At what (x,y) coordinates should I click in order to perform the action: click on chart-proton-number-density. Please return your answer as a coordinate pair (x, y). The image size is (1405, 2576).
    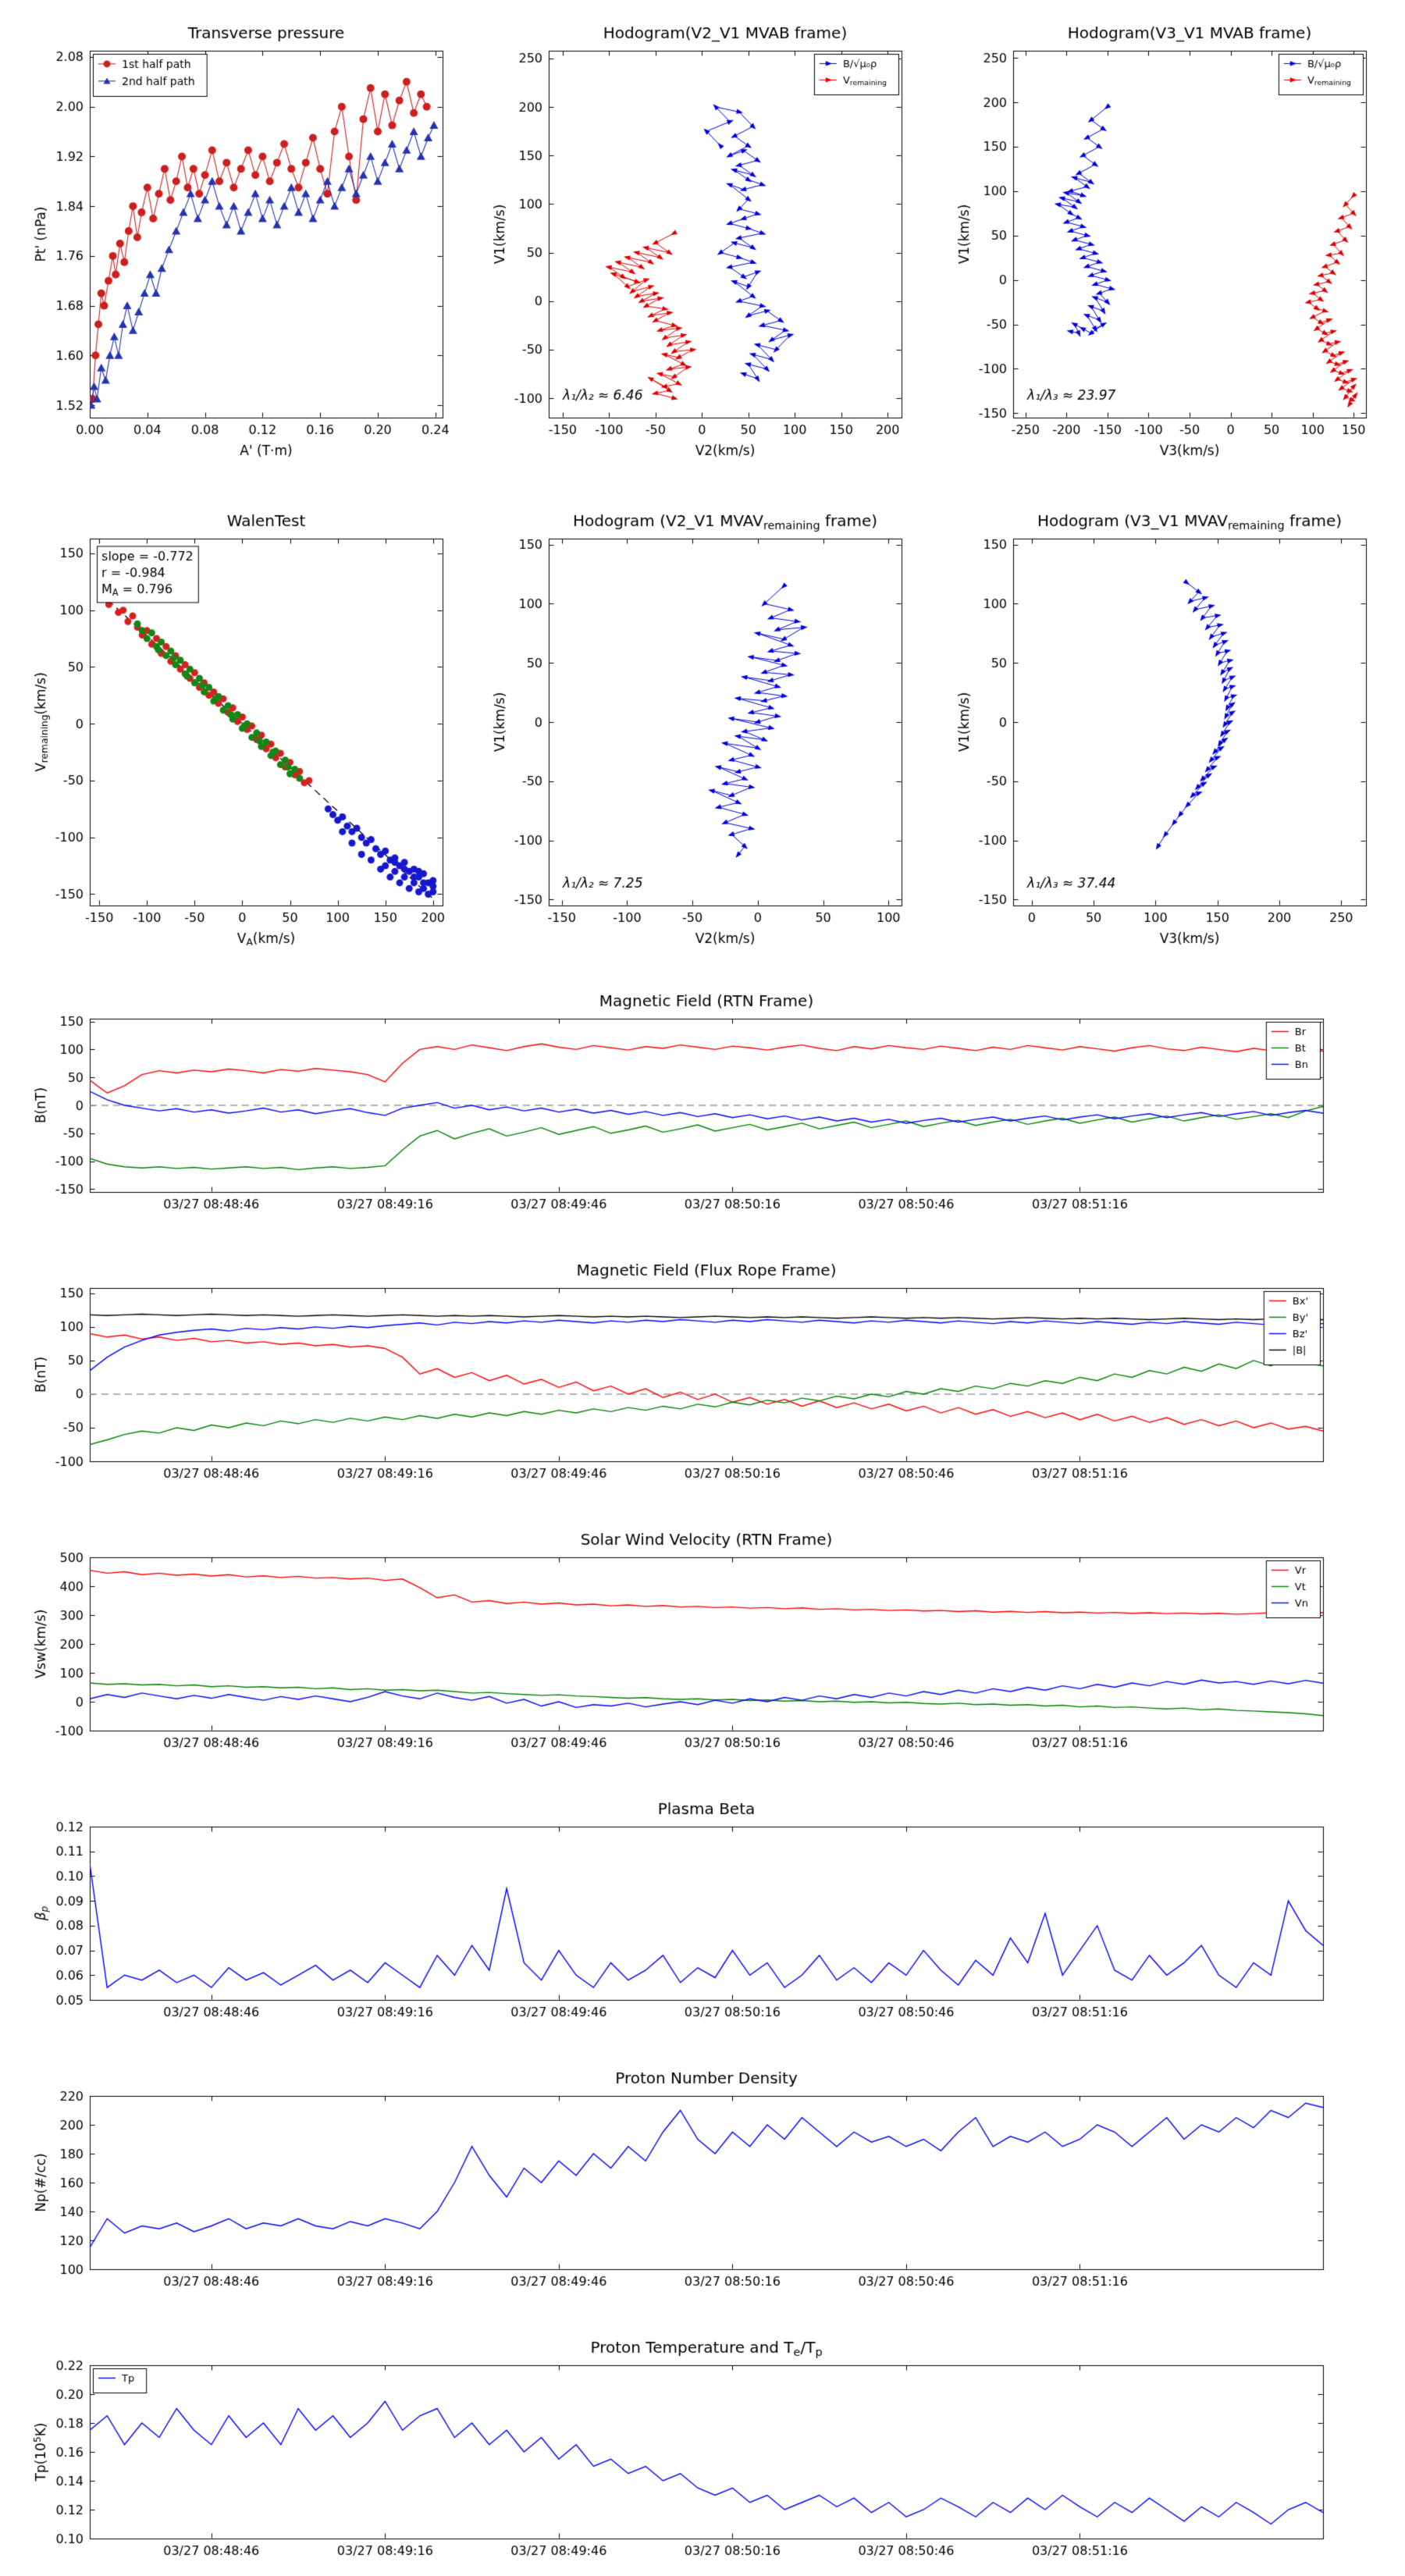
    Looking at the image, I should click on (693, 2182).